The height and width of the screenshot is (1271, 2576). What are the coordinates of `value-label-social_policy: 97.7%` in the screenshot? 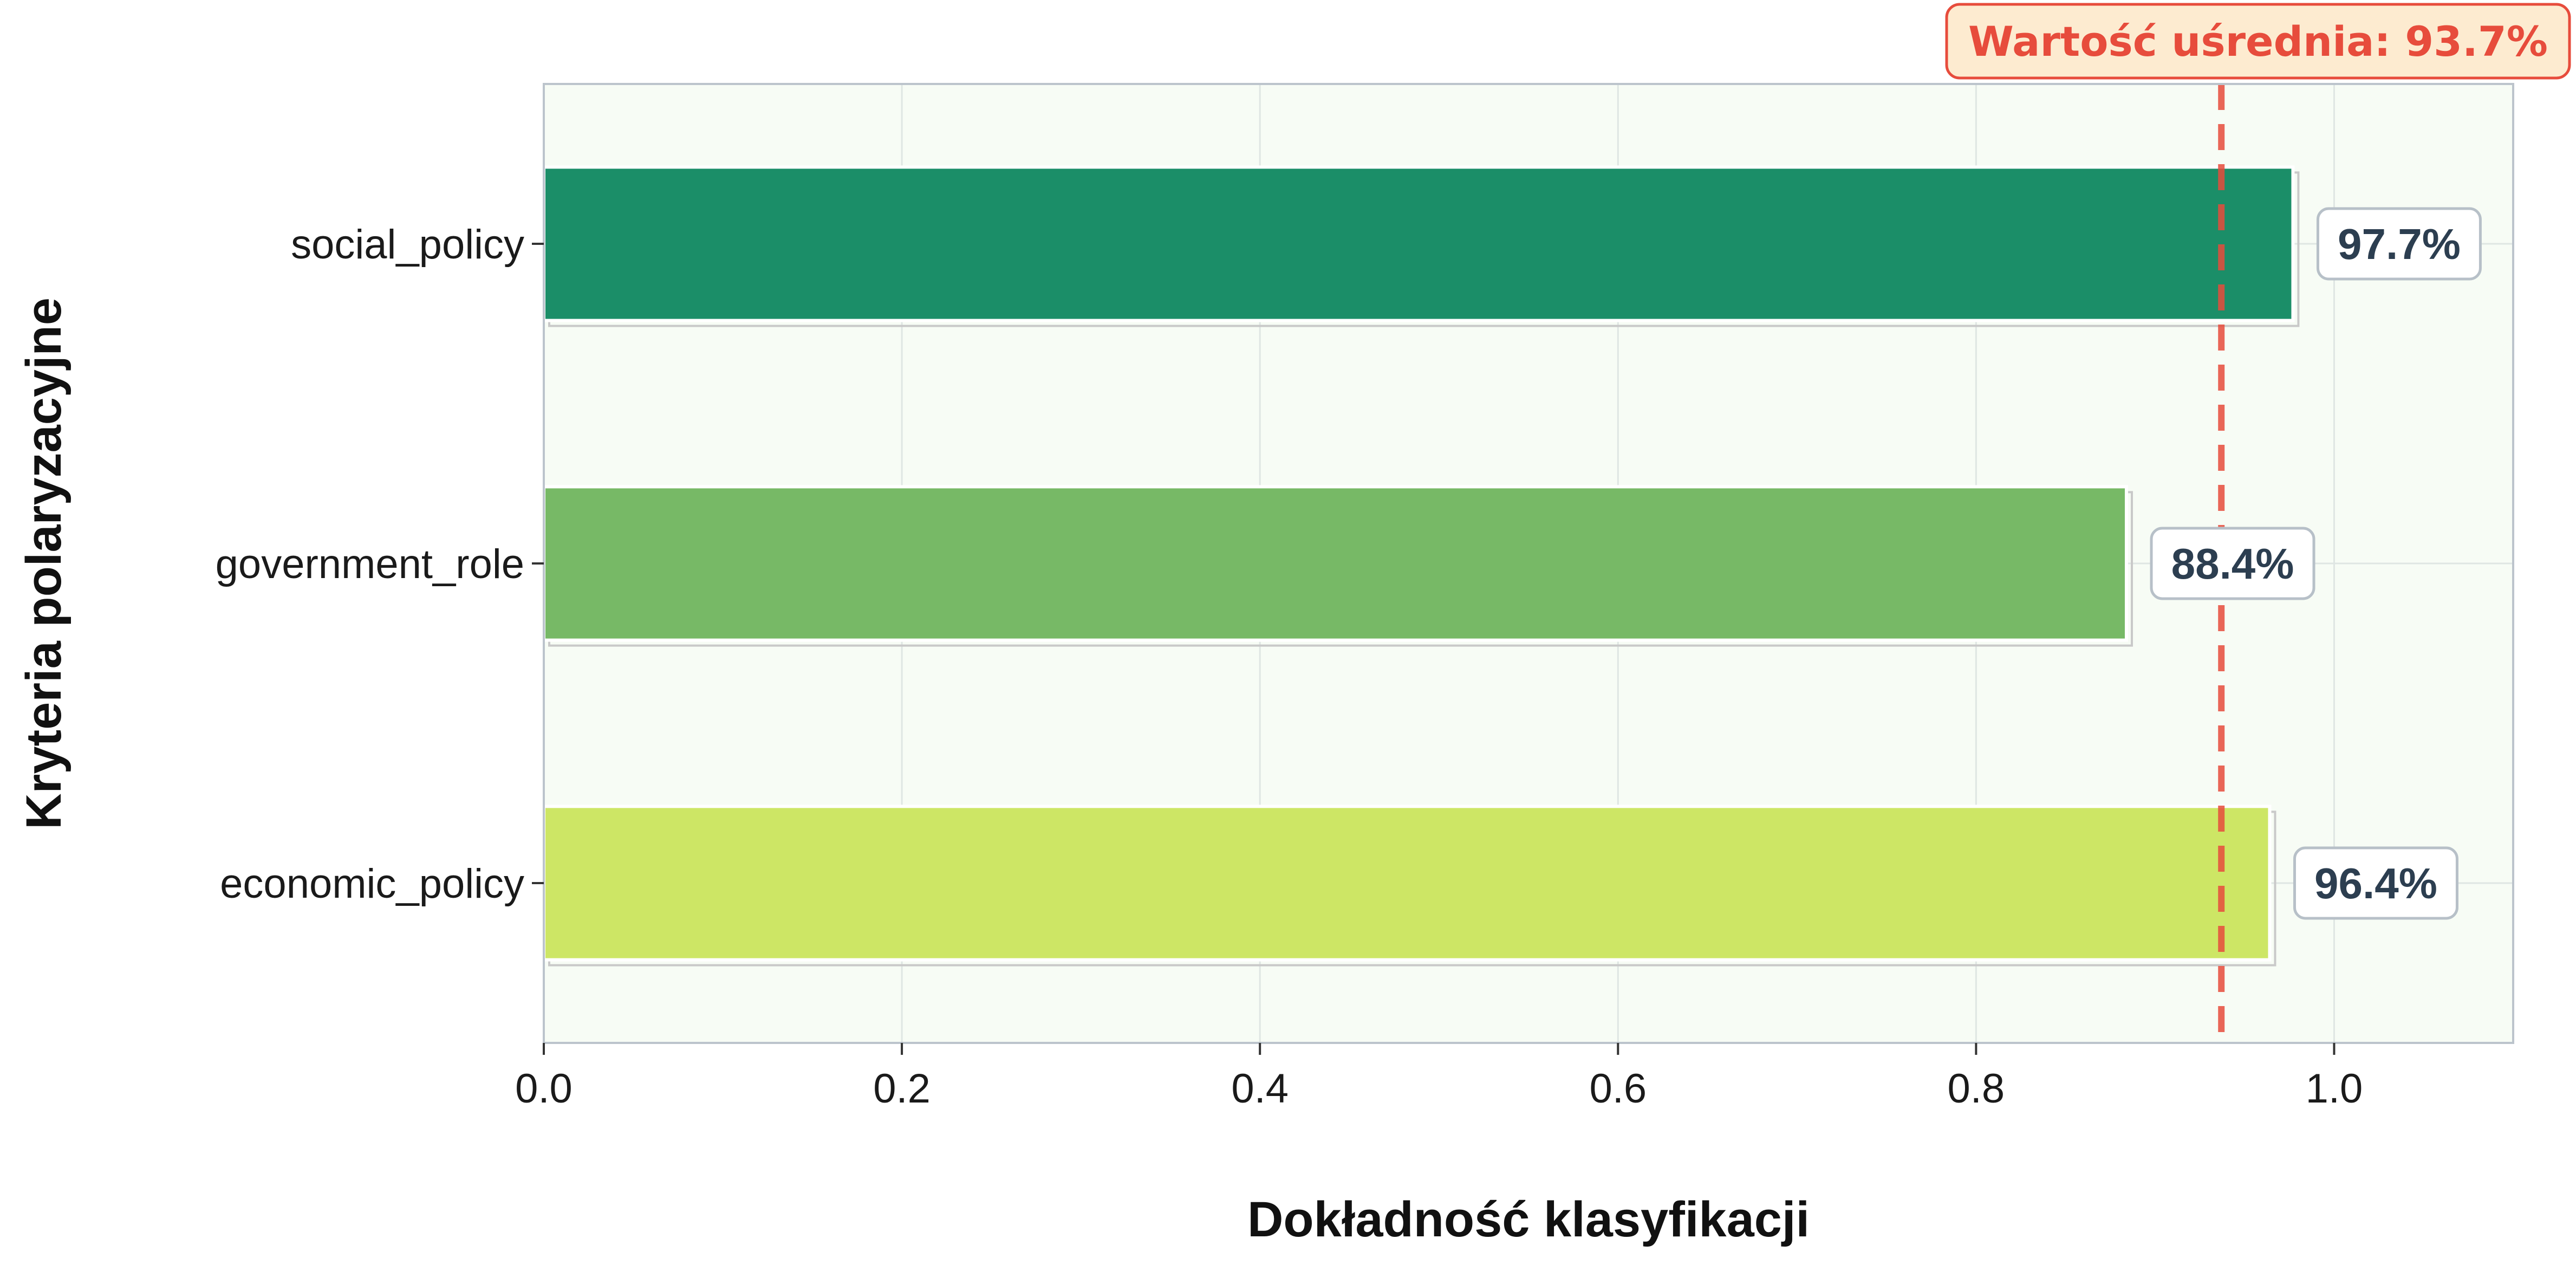 It's located at (2399, 244).